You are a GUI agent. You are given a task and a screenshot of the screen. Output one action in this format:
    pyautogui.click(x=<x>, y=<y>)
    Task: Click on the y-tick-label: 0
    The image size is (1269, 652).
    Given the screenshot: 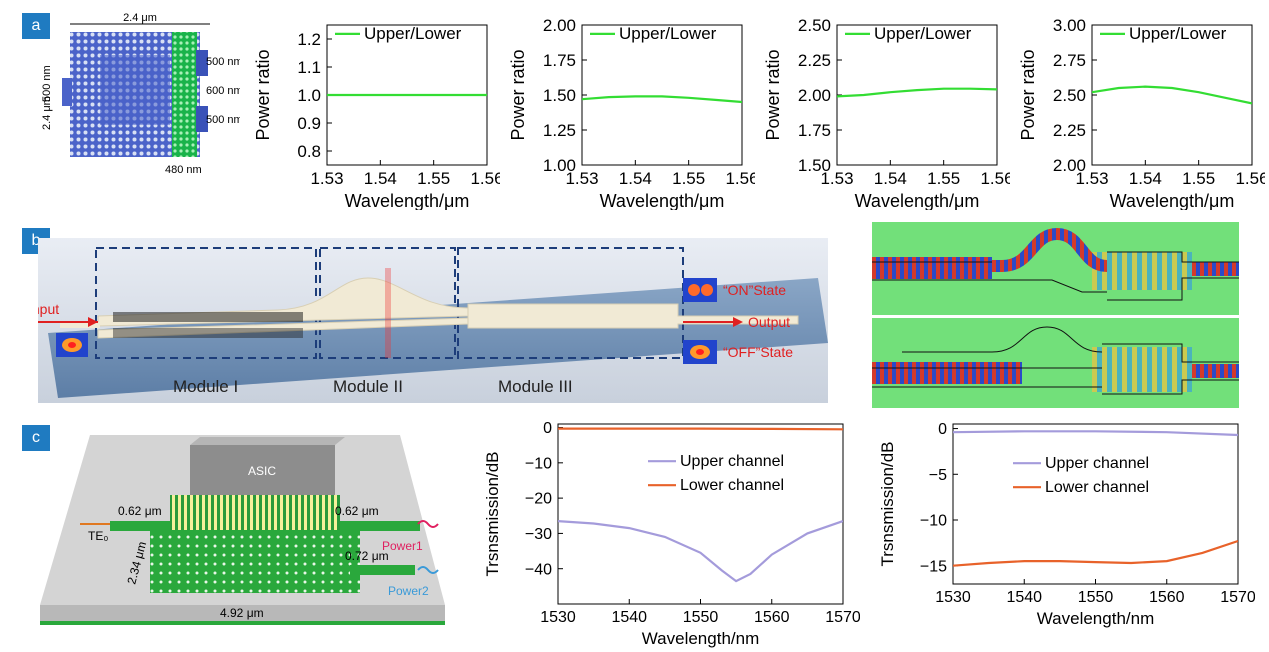 What is the action you would take?
    pyautogui.click(x=942, y=429)
    